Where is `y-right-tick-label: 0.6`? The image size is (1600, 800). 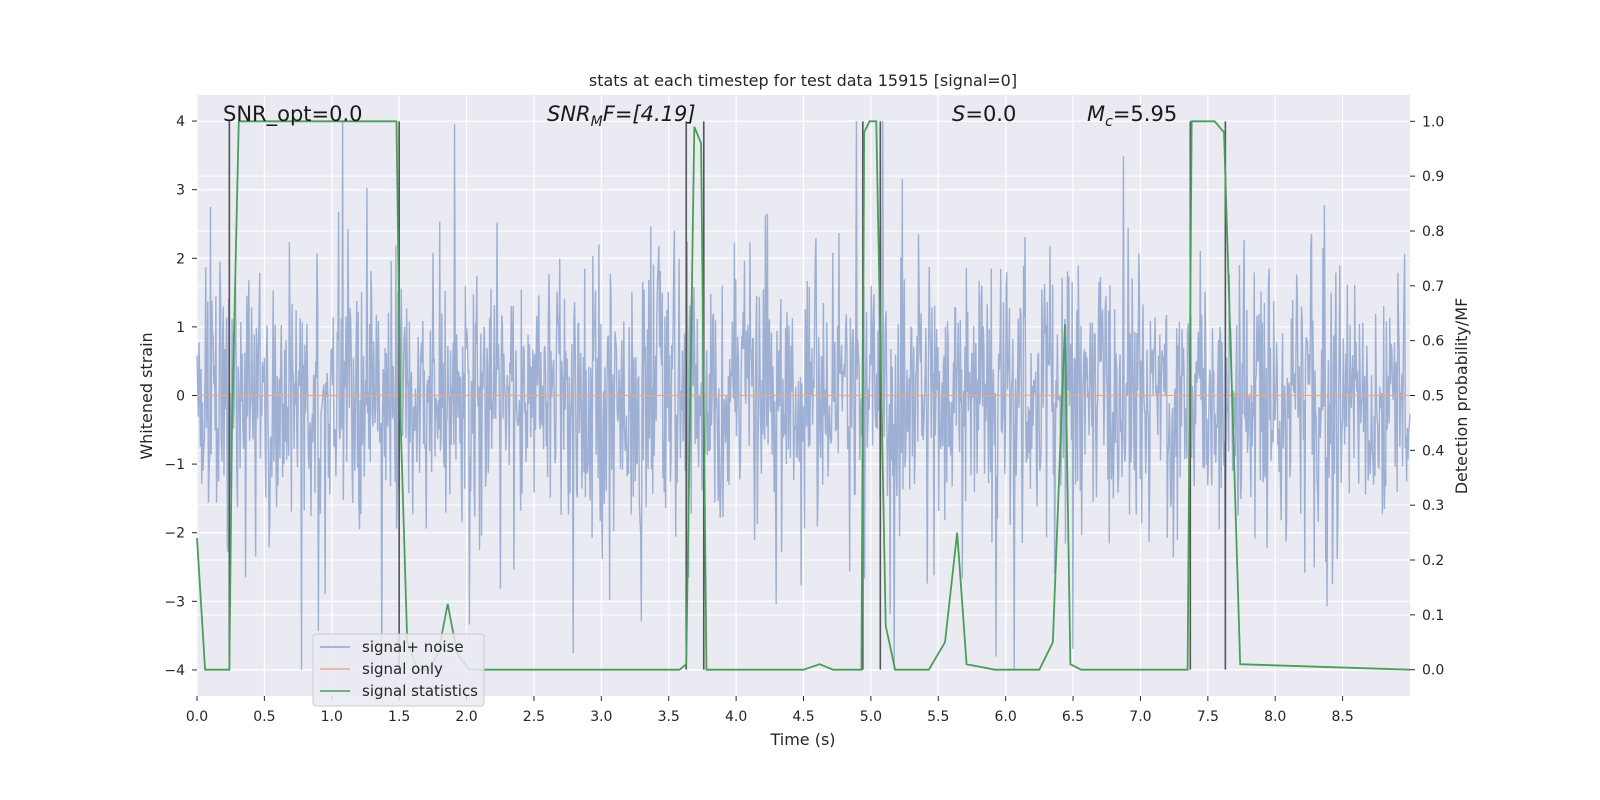
y-right-tick-label: 0.6 is located at coordinates (1433, 342).